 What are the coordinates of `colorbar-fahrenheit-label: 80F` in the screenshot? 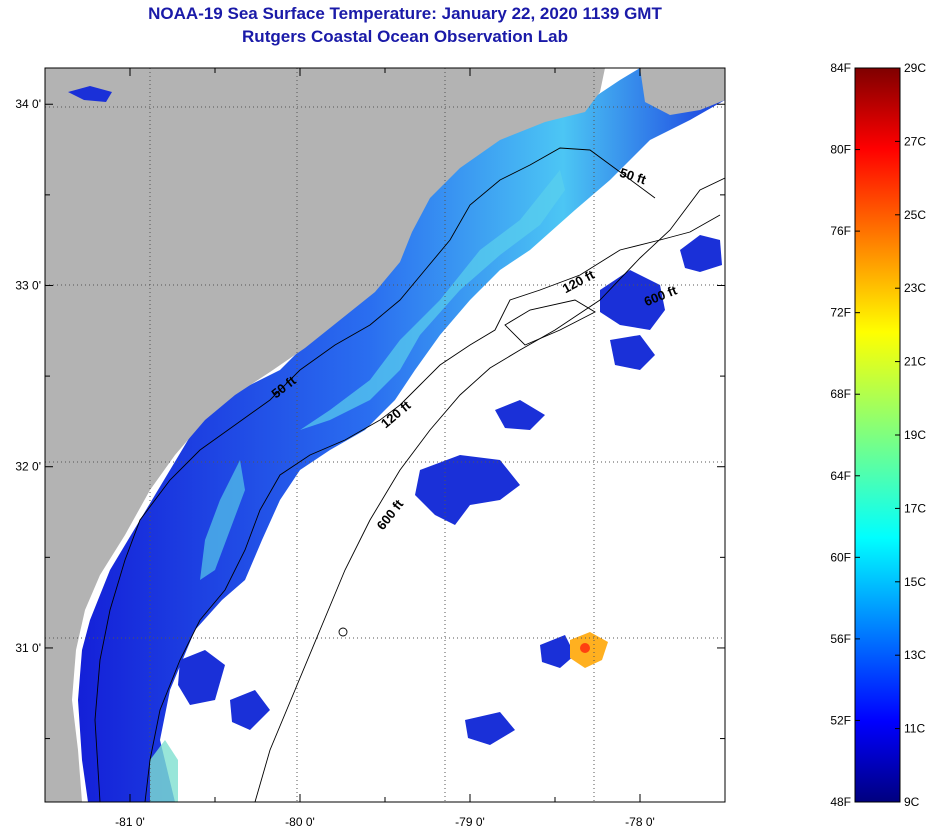 It's located at (840, 150).